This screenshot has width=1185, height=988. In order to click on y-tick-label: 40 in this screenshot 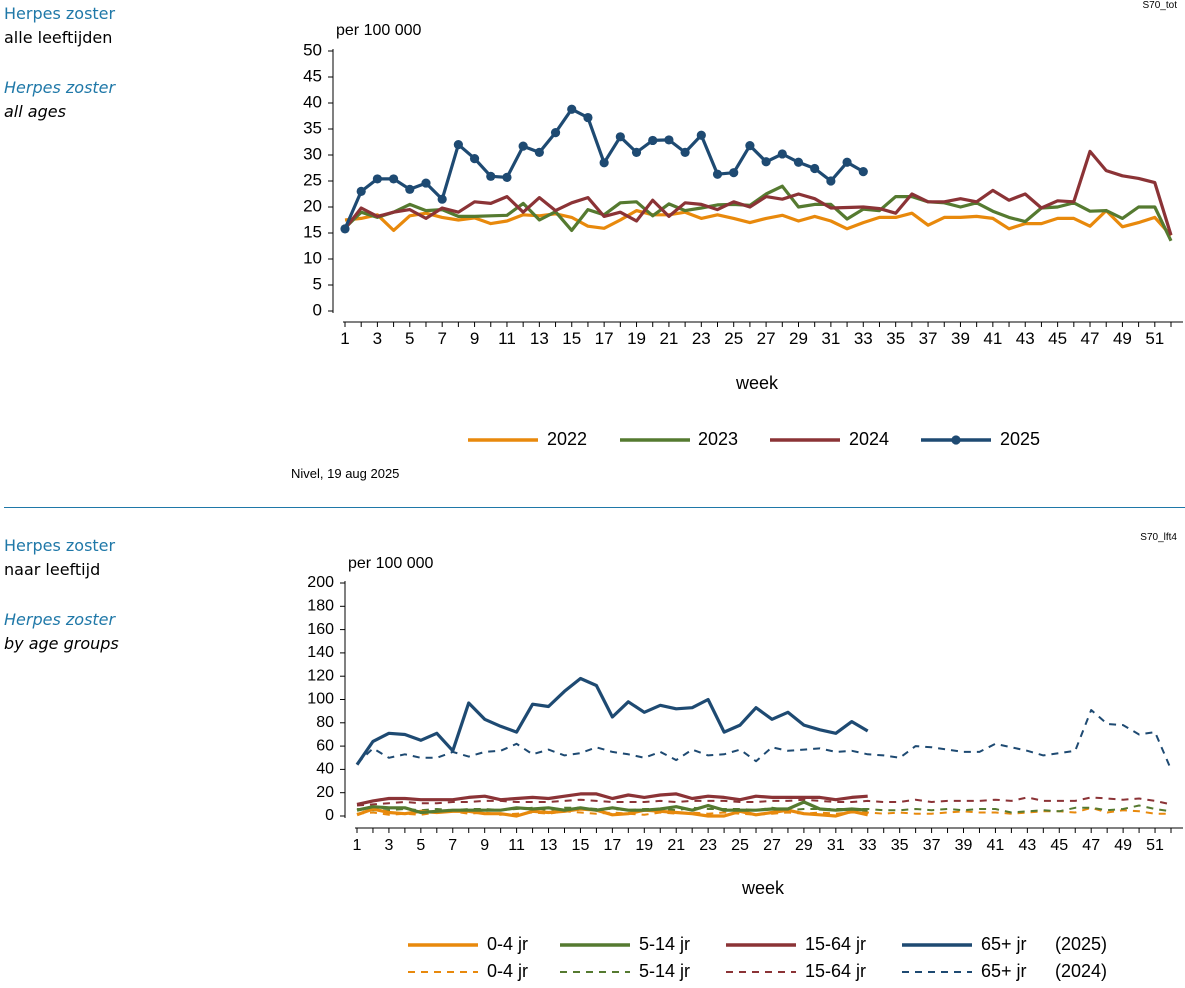, I will do `click(312, 101)`.